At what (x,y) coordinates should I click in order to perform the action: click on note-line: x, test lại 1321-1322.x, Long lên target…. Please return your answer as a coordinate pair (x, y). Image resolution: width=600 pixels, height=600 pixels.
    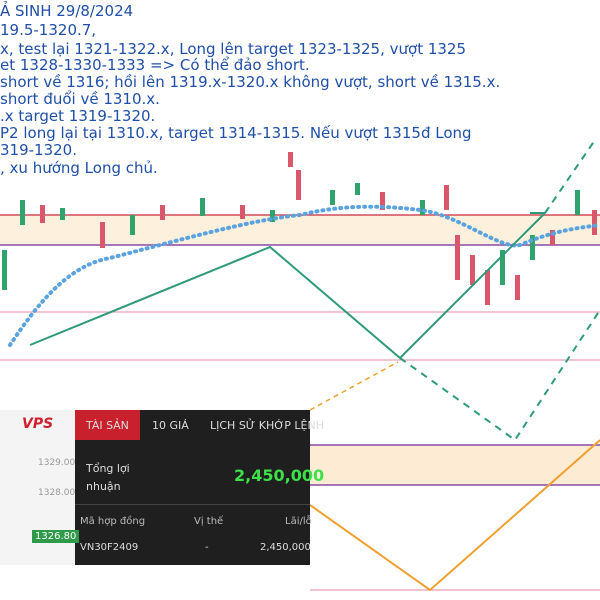
    Looking at the image, I should click on (233, 49).